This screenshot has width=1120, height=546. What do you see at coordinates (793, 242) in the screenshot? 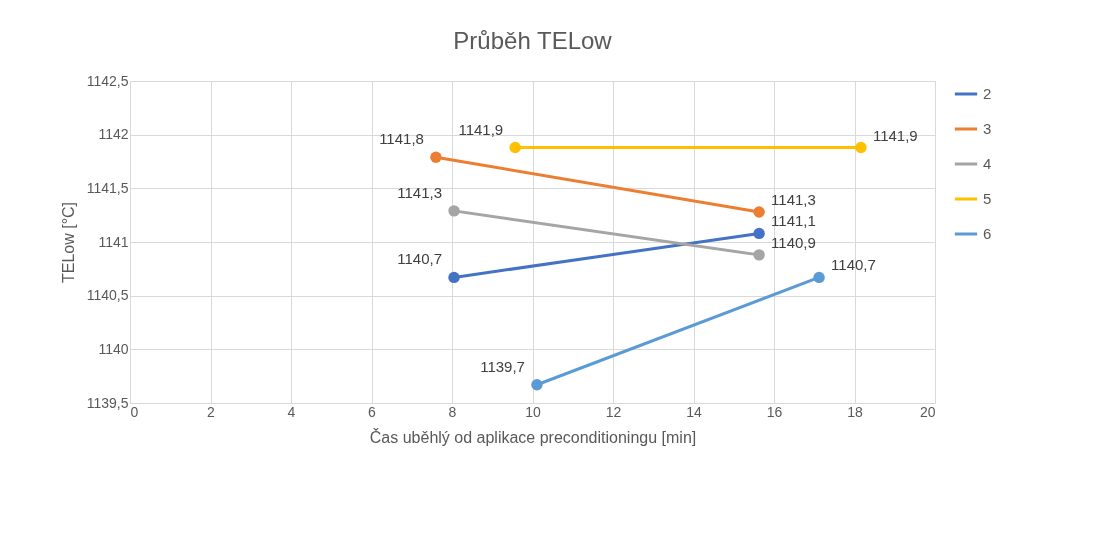
I see `data-label: 1140,9` at bounding box center [793, 242].